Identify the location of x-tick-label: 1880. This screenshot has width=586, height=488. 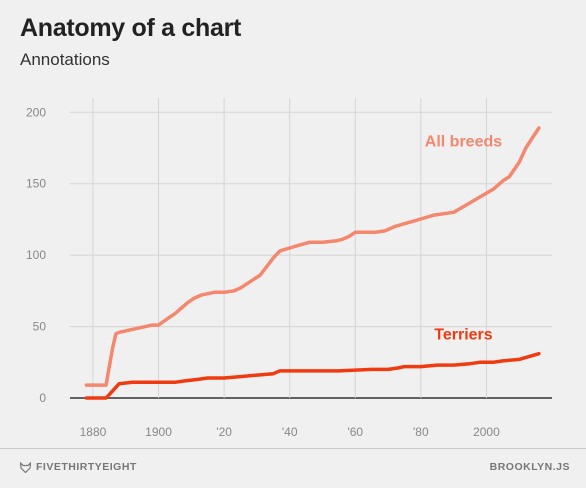
(93, 432).